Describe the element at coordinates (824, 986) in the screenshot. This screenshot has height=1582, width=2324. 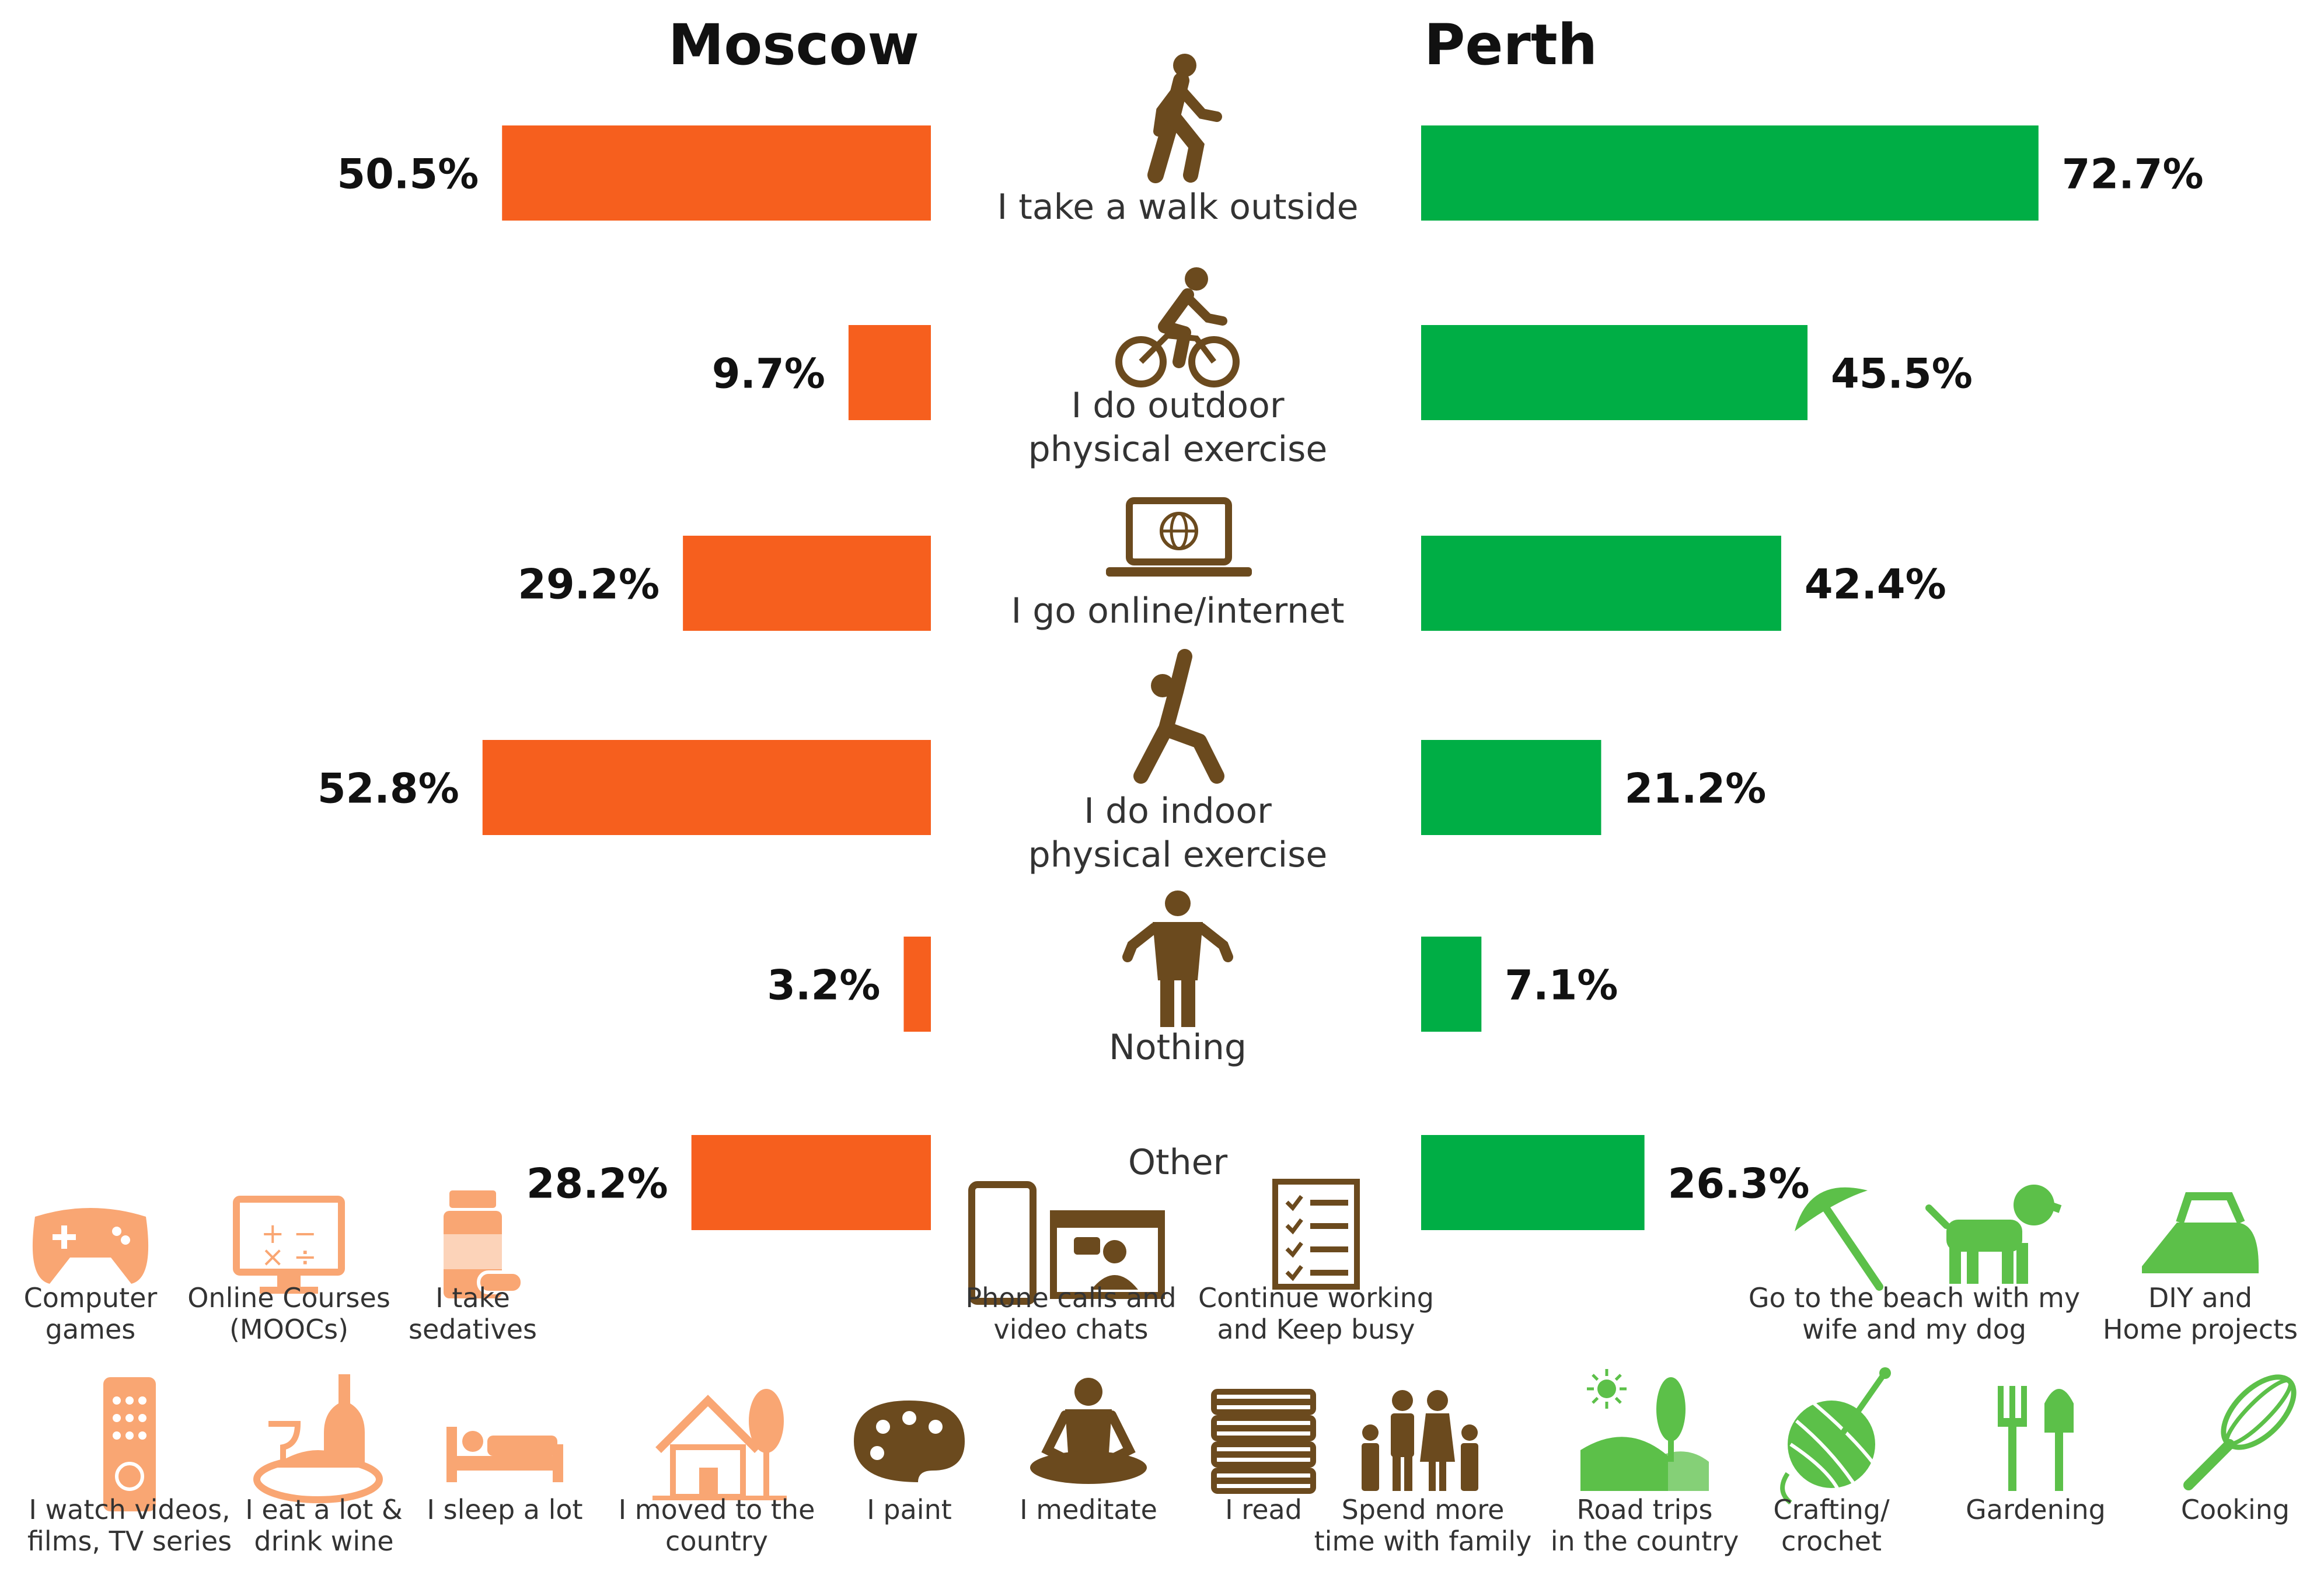
I see `moscow-value-label: 3.2%` at that location.